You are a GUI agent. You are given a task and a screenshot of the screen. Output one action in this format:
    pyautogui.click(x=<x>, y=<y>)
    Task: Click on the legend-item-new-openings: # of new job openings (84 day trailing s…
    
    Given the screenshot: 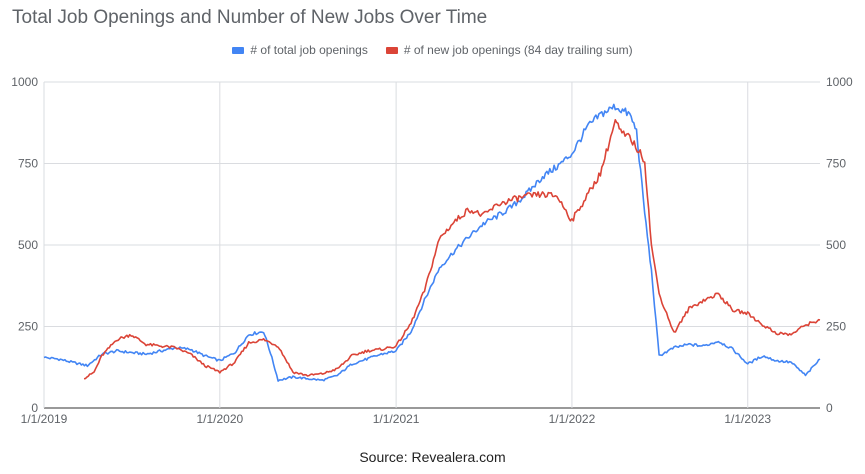 What is the action you would take?
    pyautogui.click(x=509, y=50)
    